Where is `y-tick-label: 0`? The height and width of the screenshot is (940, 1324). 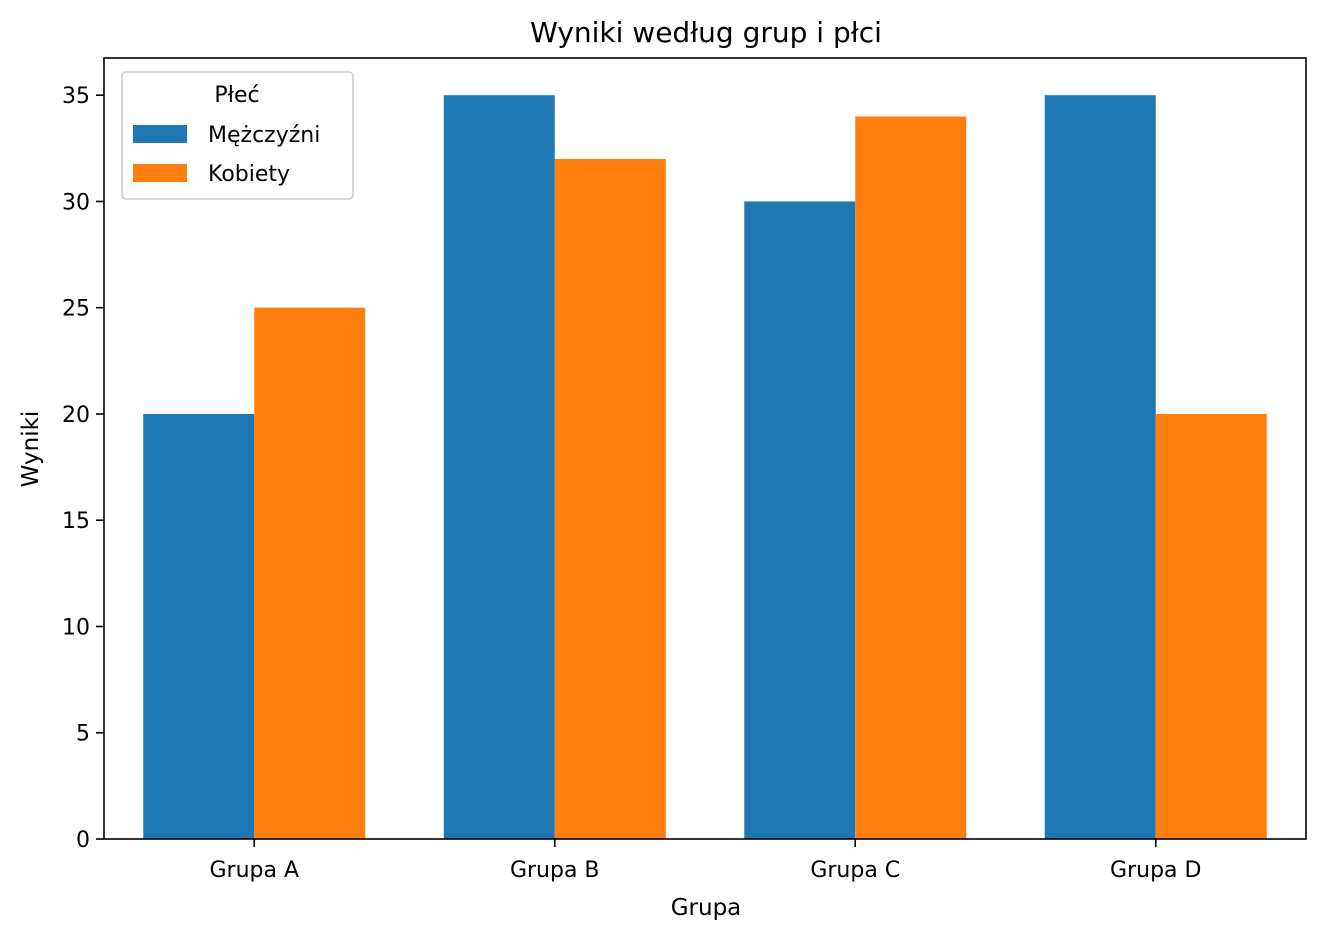 y-tick-label: 0 is located at coordinates (83, 840).